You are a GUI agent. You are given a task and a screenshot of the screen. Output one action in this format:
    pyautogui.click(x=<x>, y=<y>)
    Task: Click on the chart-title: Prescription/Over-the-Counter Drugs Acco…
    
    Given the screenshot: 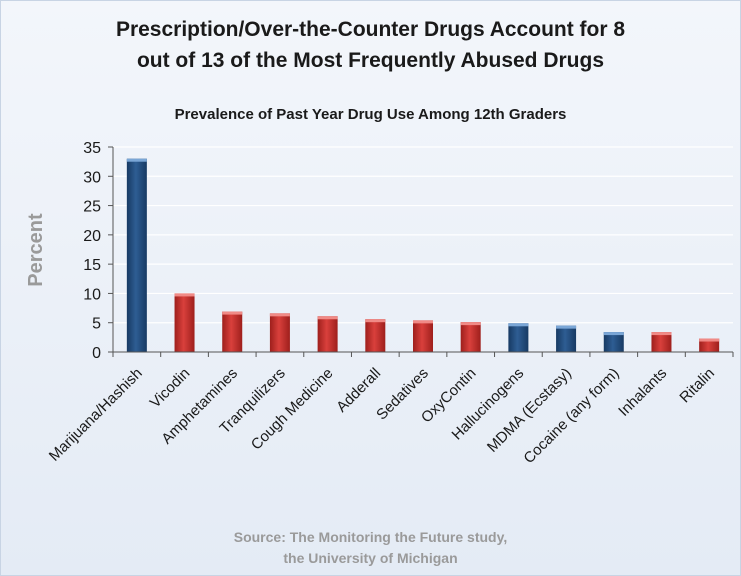 What is the action you would take?
    pyautogui.click(x=370, y=45)
    